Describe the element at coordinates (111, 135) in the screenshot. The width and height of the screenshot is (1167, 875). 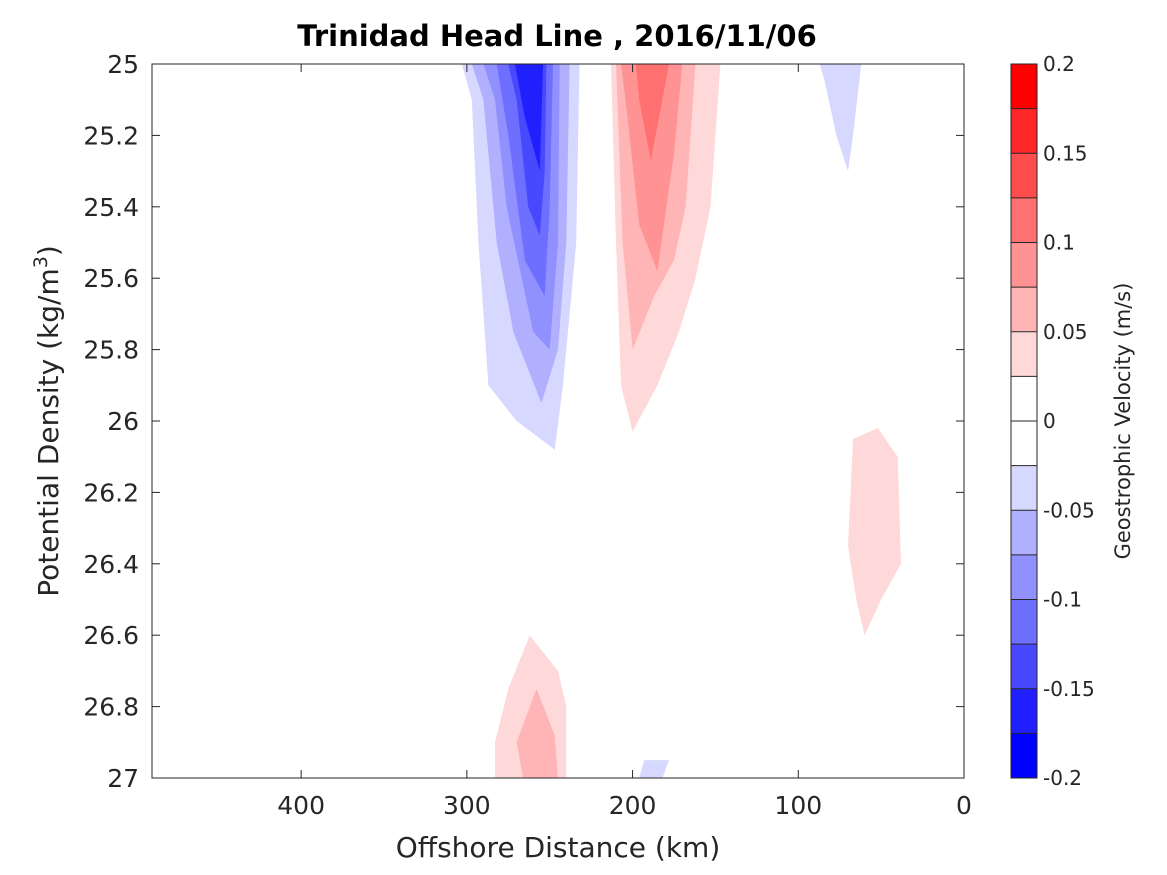
I see `y-tick-label: 25.2` at that location.